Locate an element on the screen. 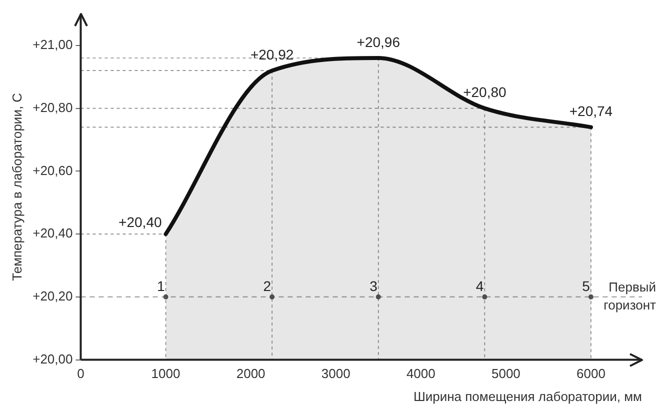 The image size is (664, 411). y-tick-label: +20,00 is located at coordinates (52, 358).